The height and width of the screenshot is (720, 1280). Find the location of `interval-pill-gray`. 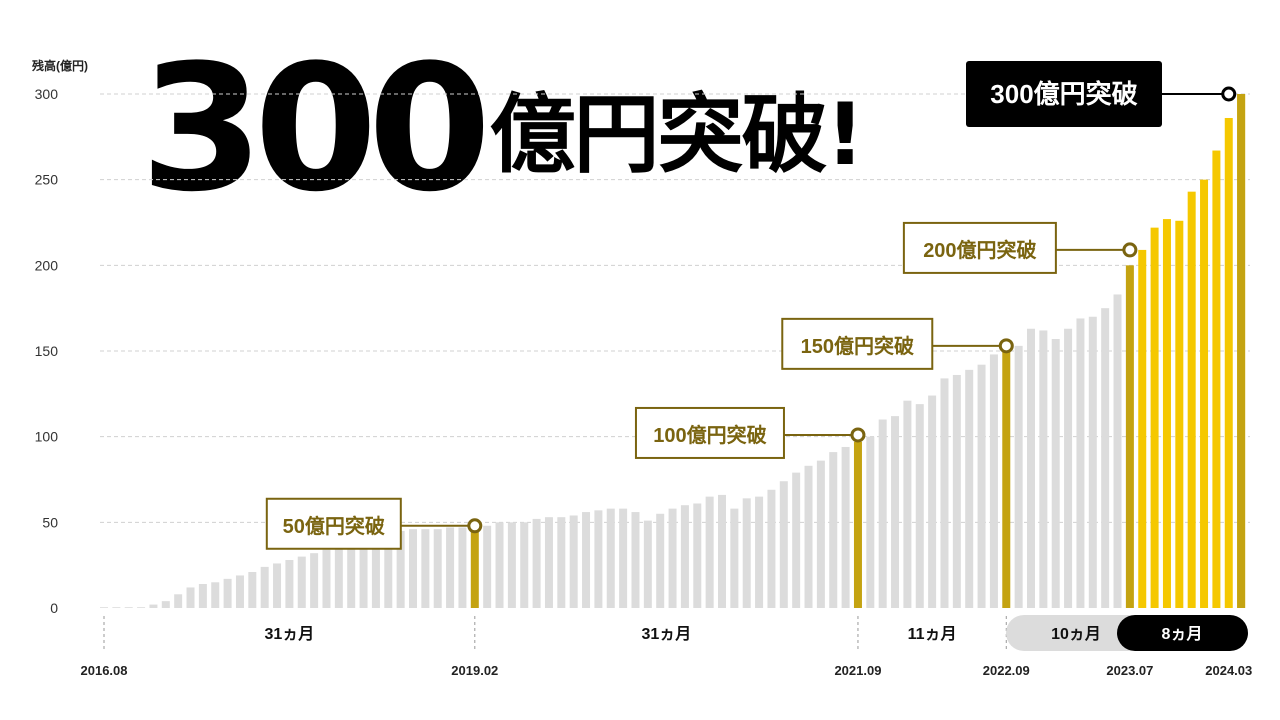

interval-pill-gray is located at coordinates (1076, 633).